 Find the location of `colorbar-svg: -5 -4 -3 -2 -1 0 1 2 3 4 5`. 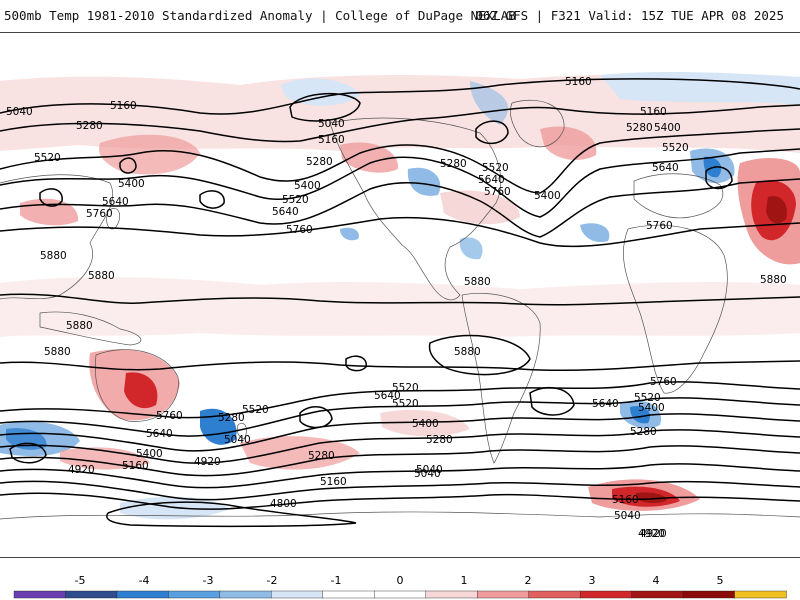

colorbar-svg: -5 -4 -3 -2 -1 0 1 2 3 4 5 is located at coordinates (400, 586).